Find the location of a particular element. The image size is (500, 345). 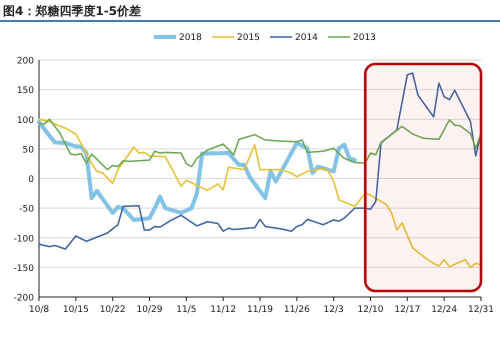

x-tick-label: 10/8 is located at coordinates (39, 310).